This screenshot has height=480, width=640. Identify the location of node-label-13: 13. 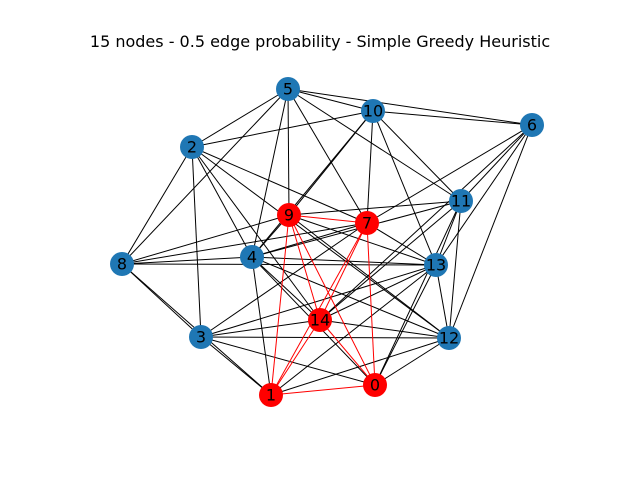
(436, 265).